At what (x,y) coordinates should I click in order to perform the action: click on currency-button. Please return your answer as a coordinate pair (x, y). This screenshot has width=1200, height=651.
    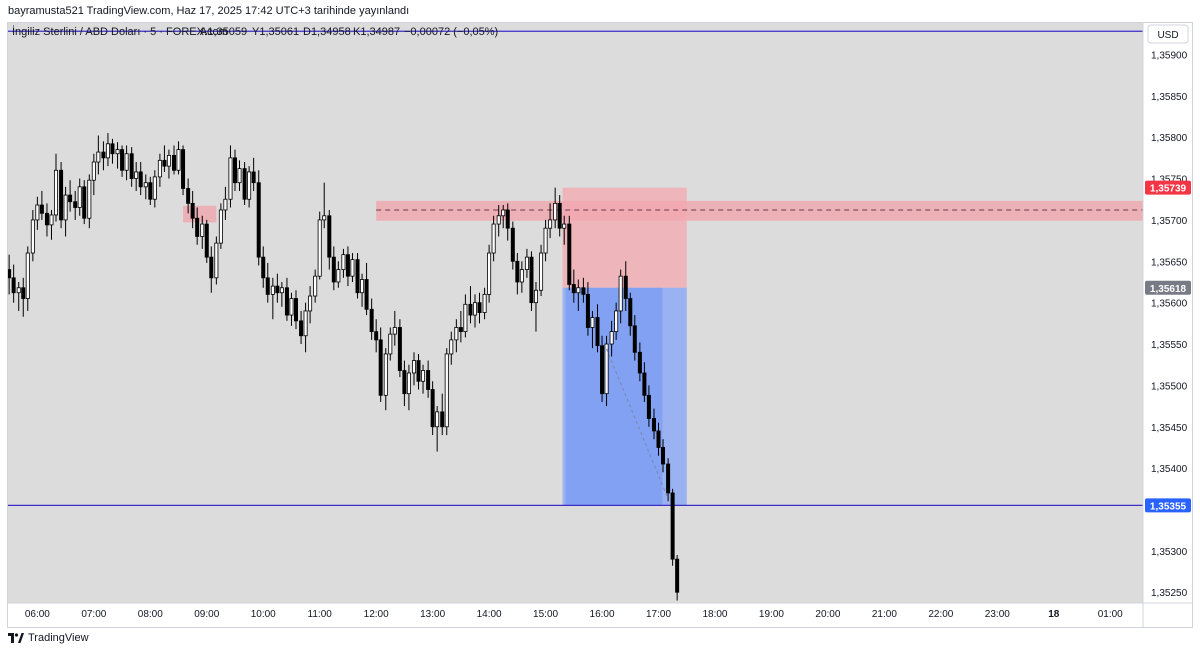
    Looking at the image, I should click on (1168, 34).